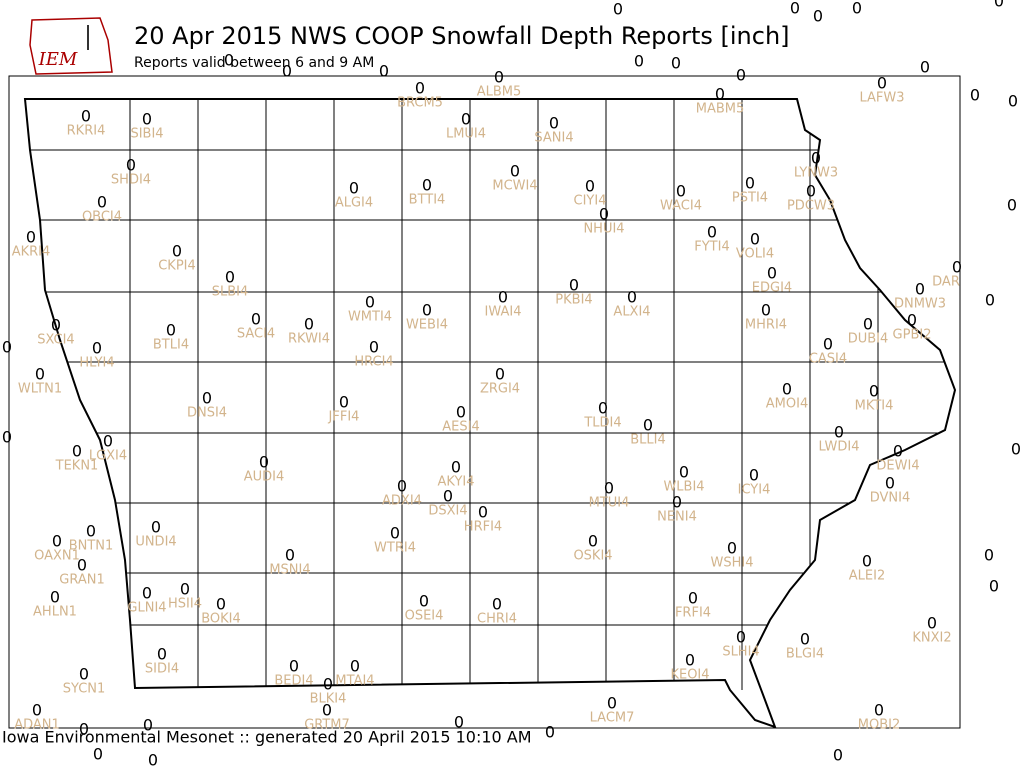  I want to click on station-id: ALEI2, so click(867, 576).